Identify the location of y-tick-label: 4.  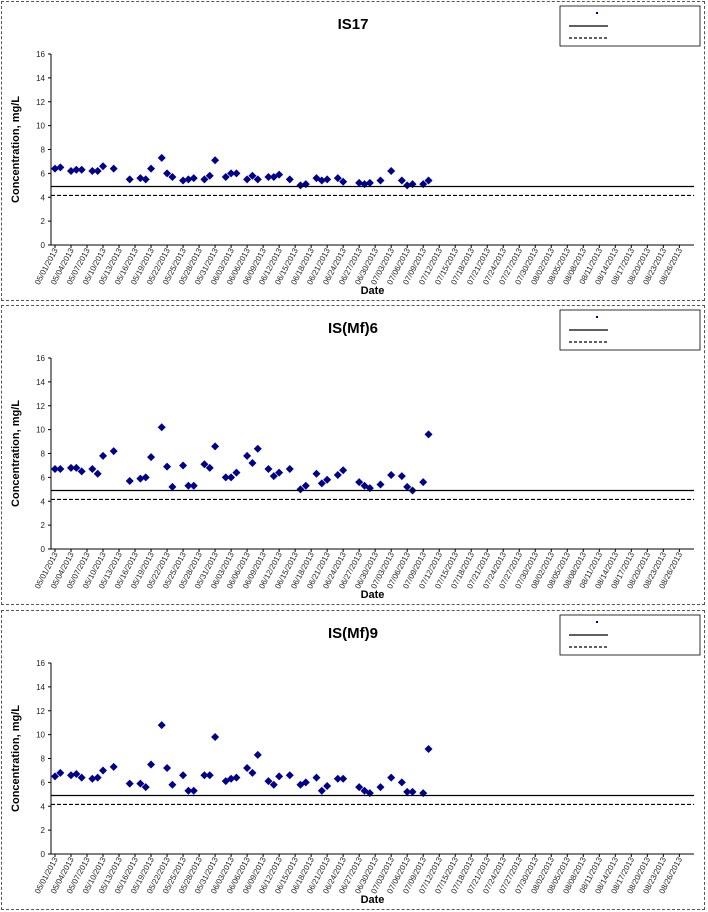
(43, 806).